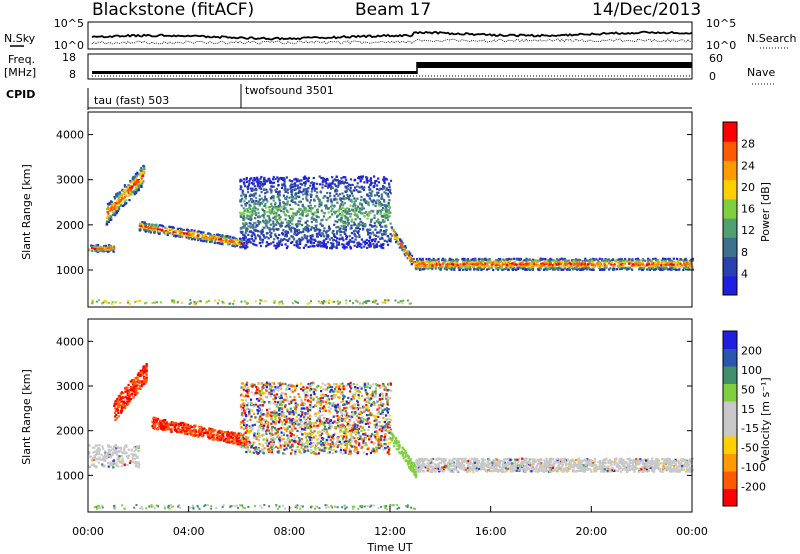 The width and height of the screenshot is (800, 554). Describe the element at coordinates (70, 180) in the screenshot. I see `y-tick-label: 3000` at that location.